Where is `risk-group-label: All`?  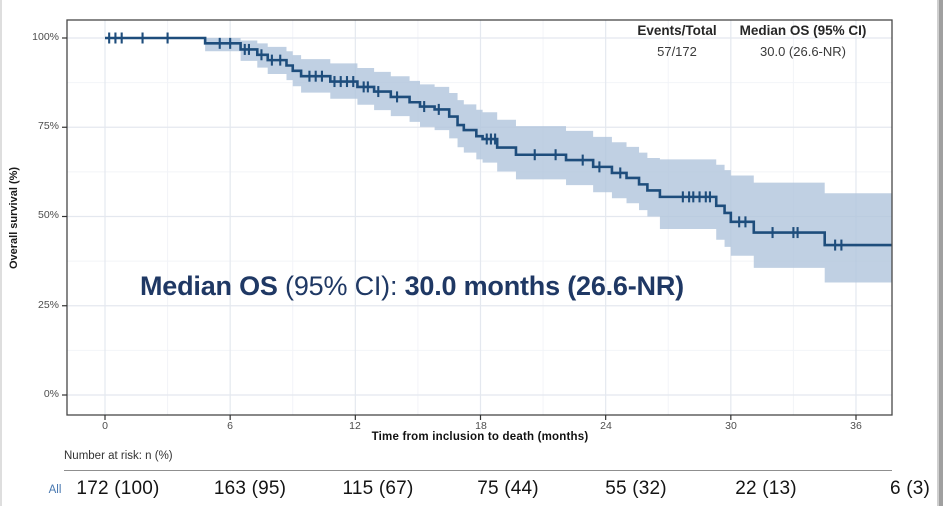 risk-group-label: All is located at coordinates (55, 490).